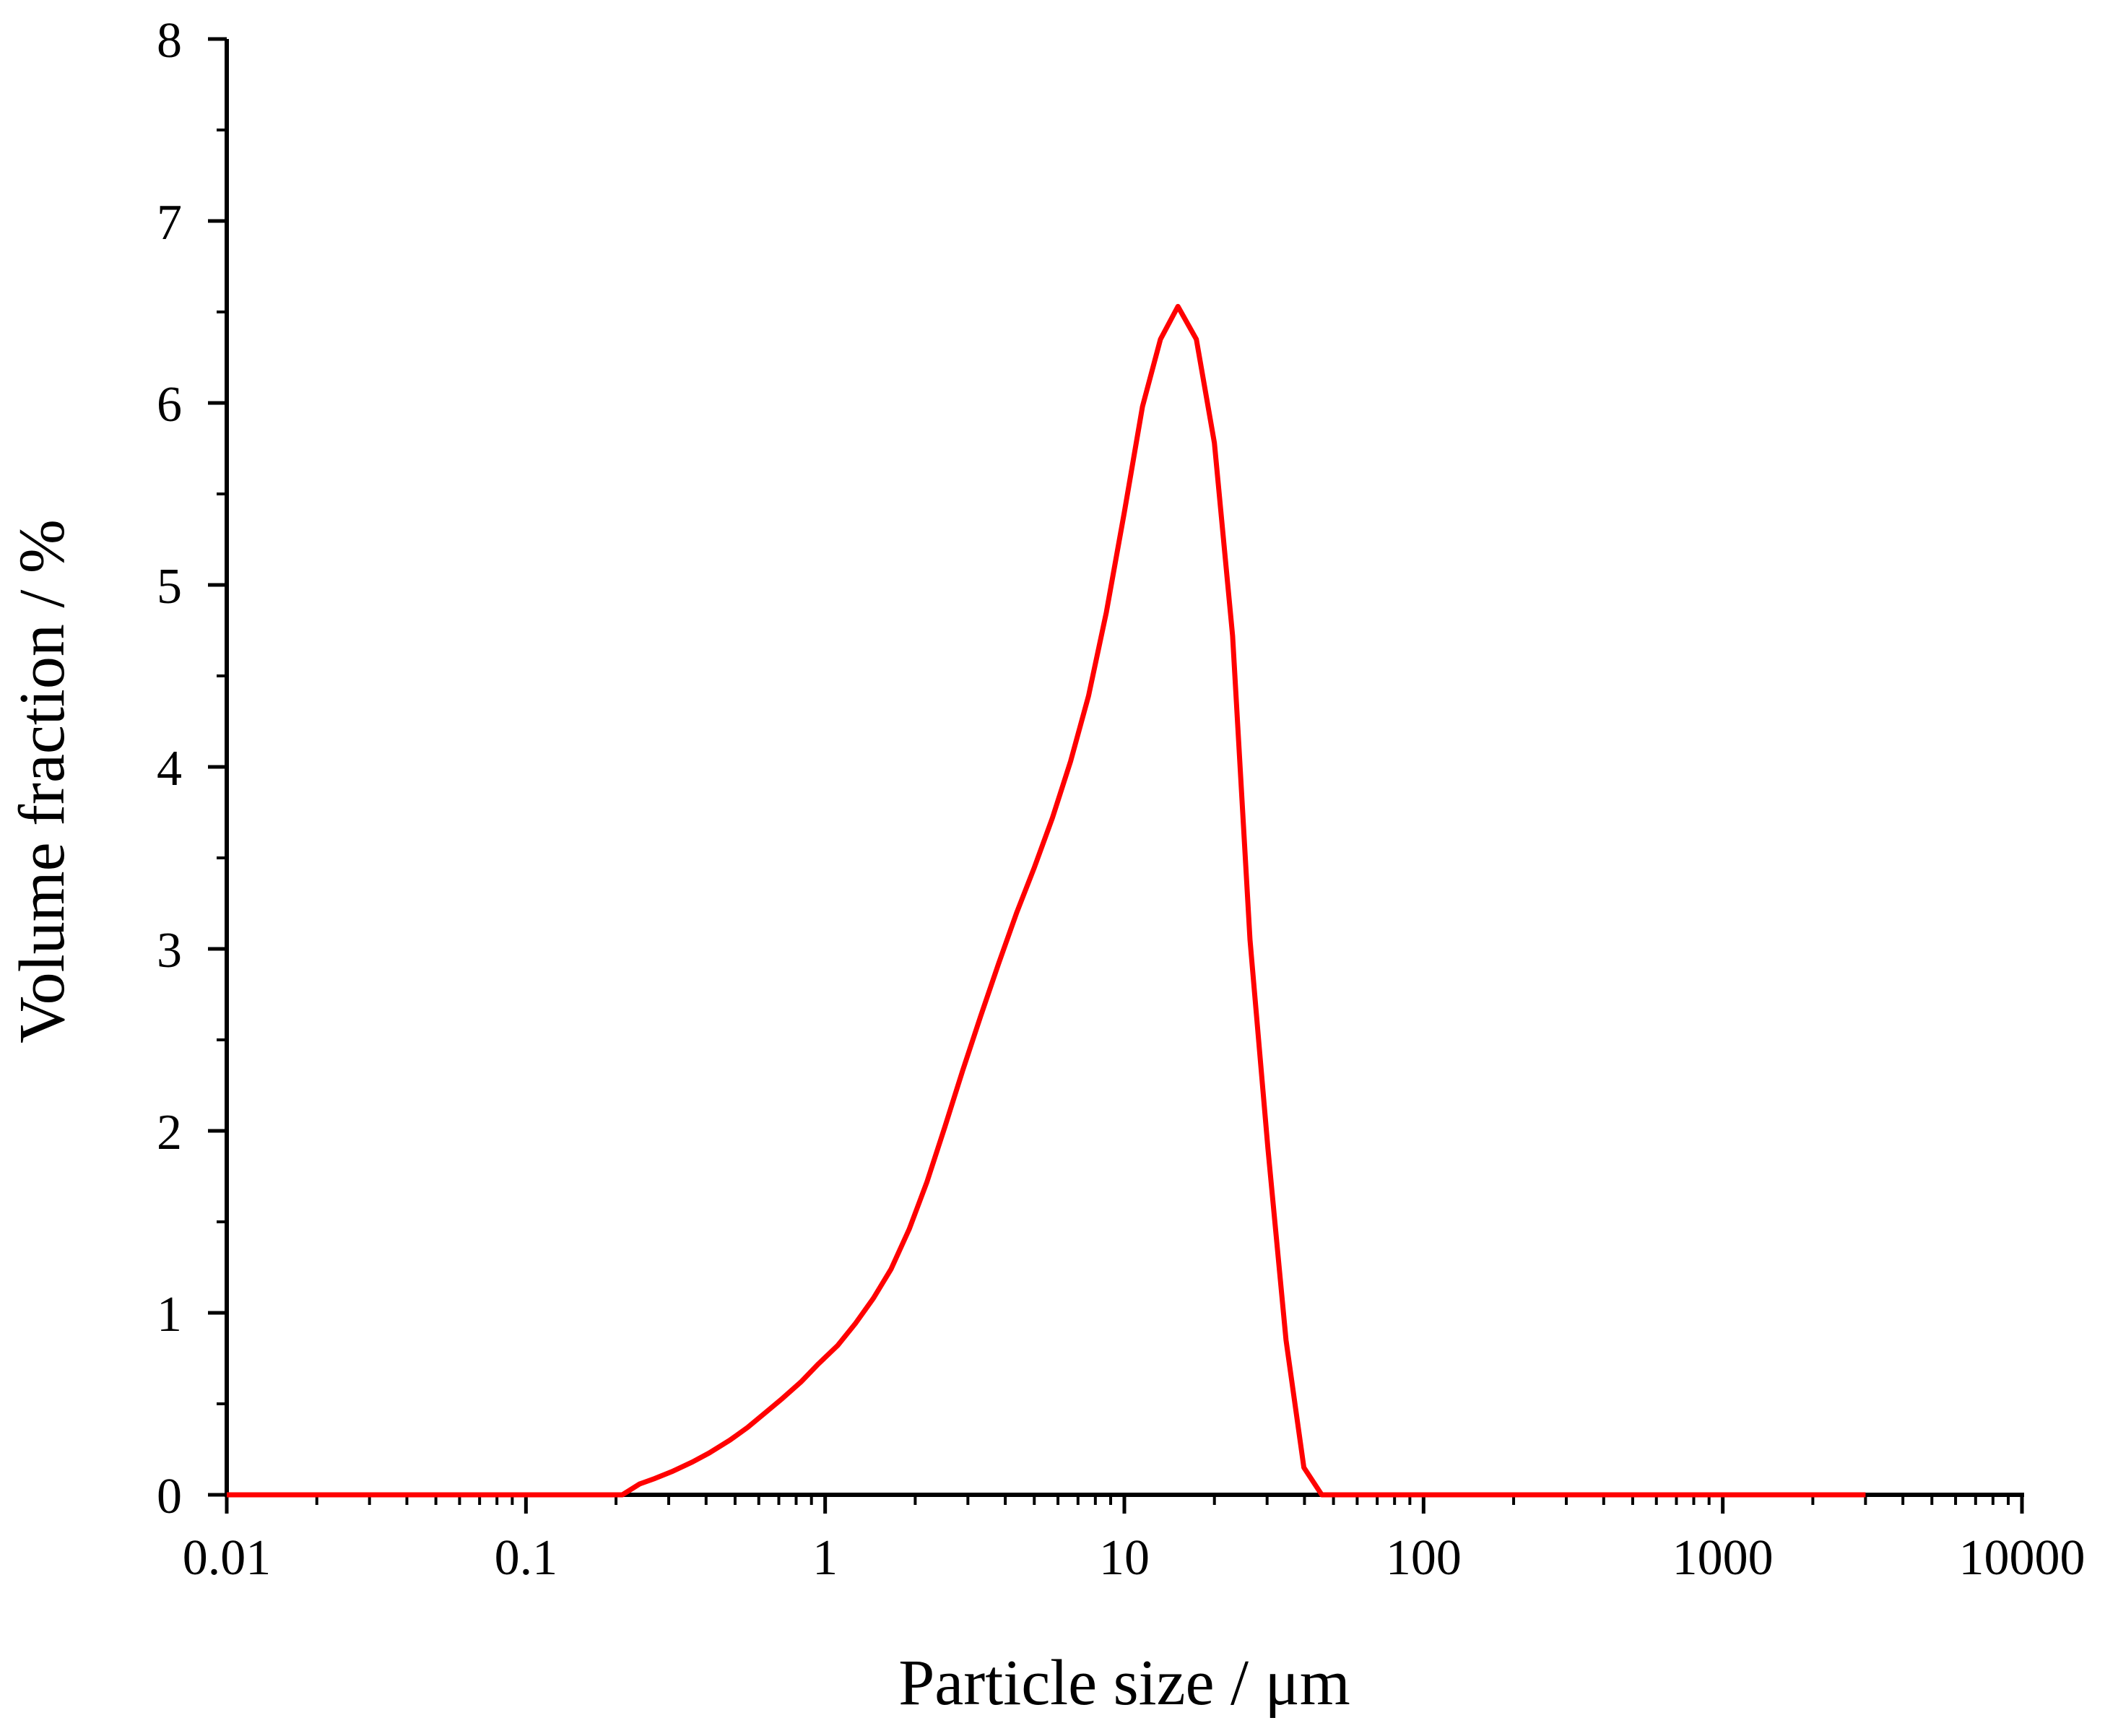  I want to click on x-tick-label: 10000, so click(2022, 1558).